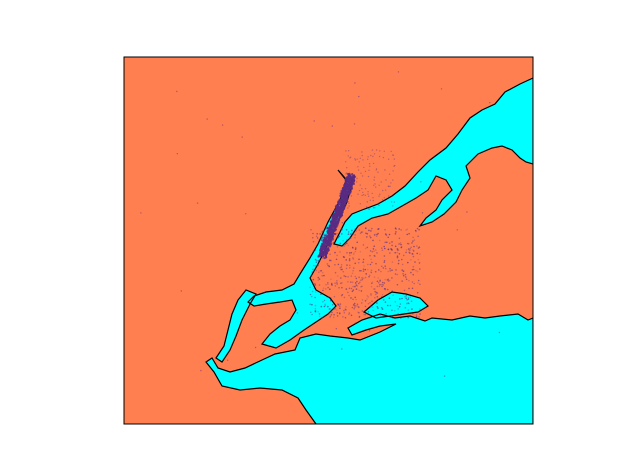  I want to click on coastline-outline, so click(395, 305).